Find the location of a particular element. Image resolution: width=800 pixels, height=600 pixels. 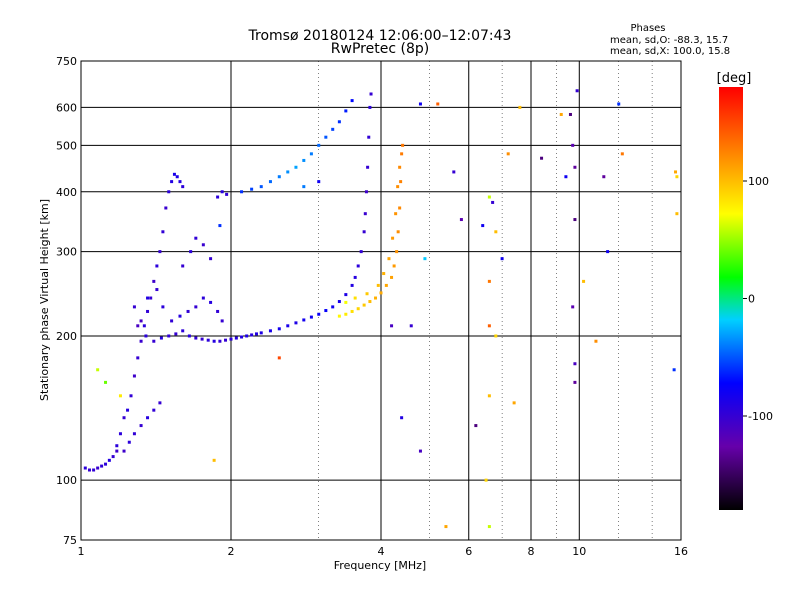

y-tick-label: 750 is located at coordinates (66, 61).